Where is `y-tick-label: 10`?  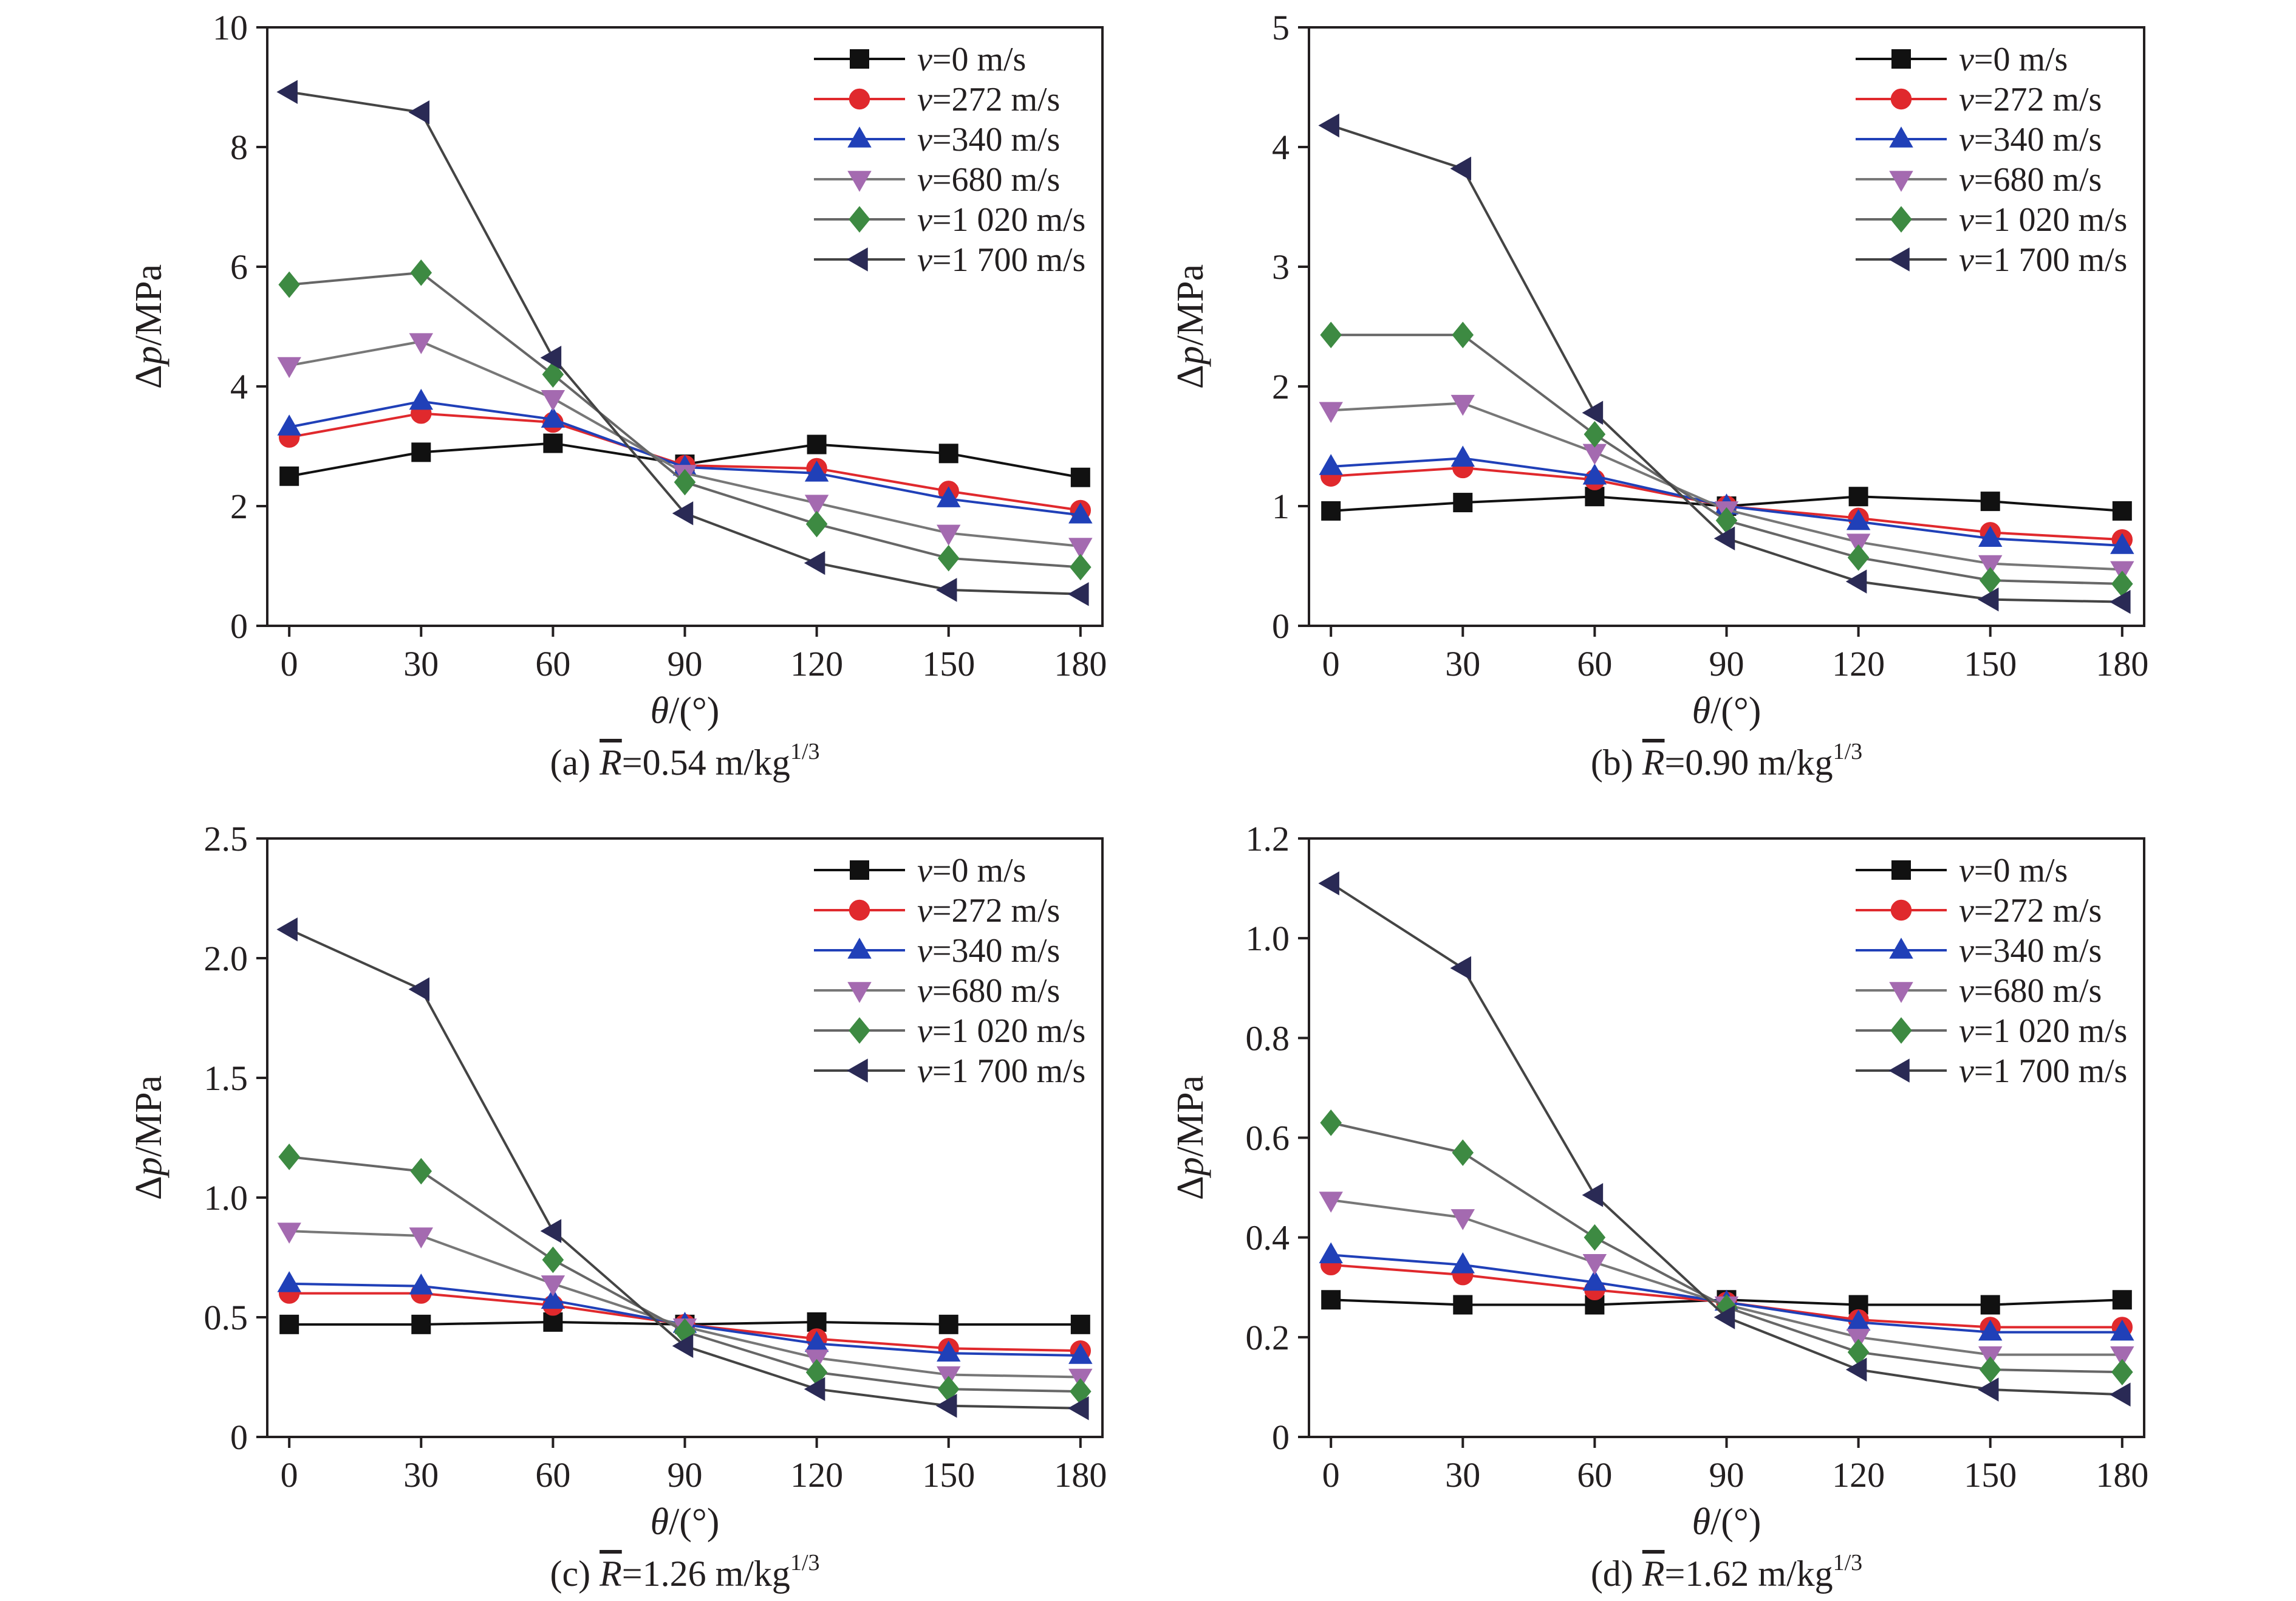
y-tick-label: 10 is located at coordinates (230, 27).